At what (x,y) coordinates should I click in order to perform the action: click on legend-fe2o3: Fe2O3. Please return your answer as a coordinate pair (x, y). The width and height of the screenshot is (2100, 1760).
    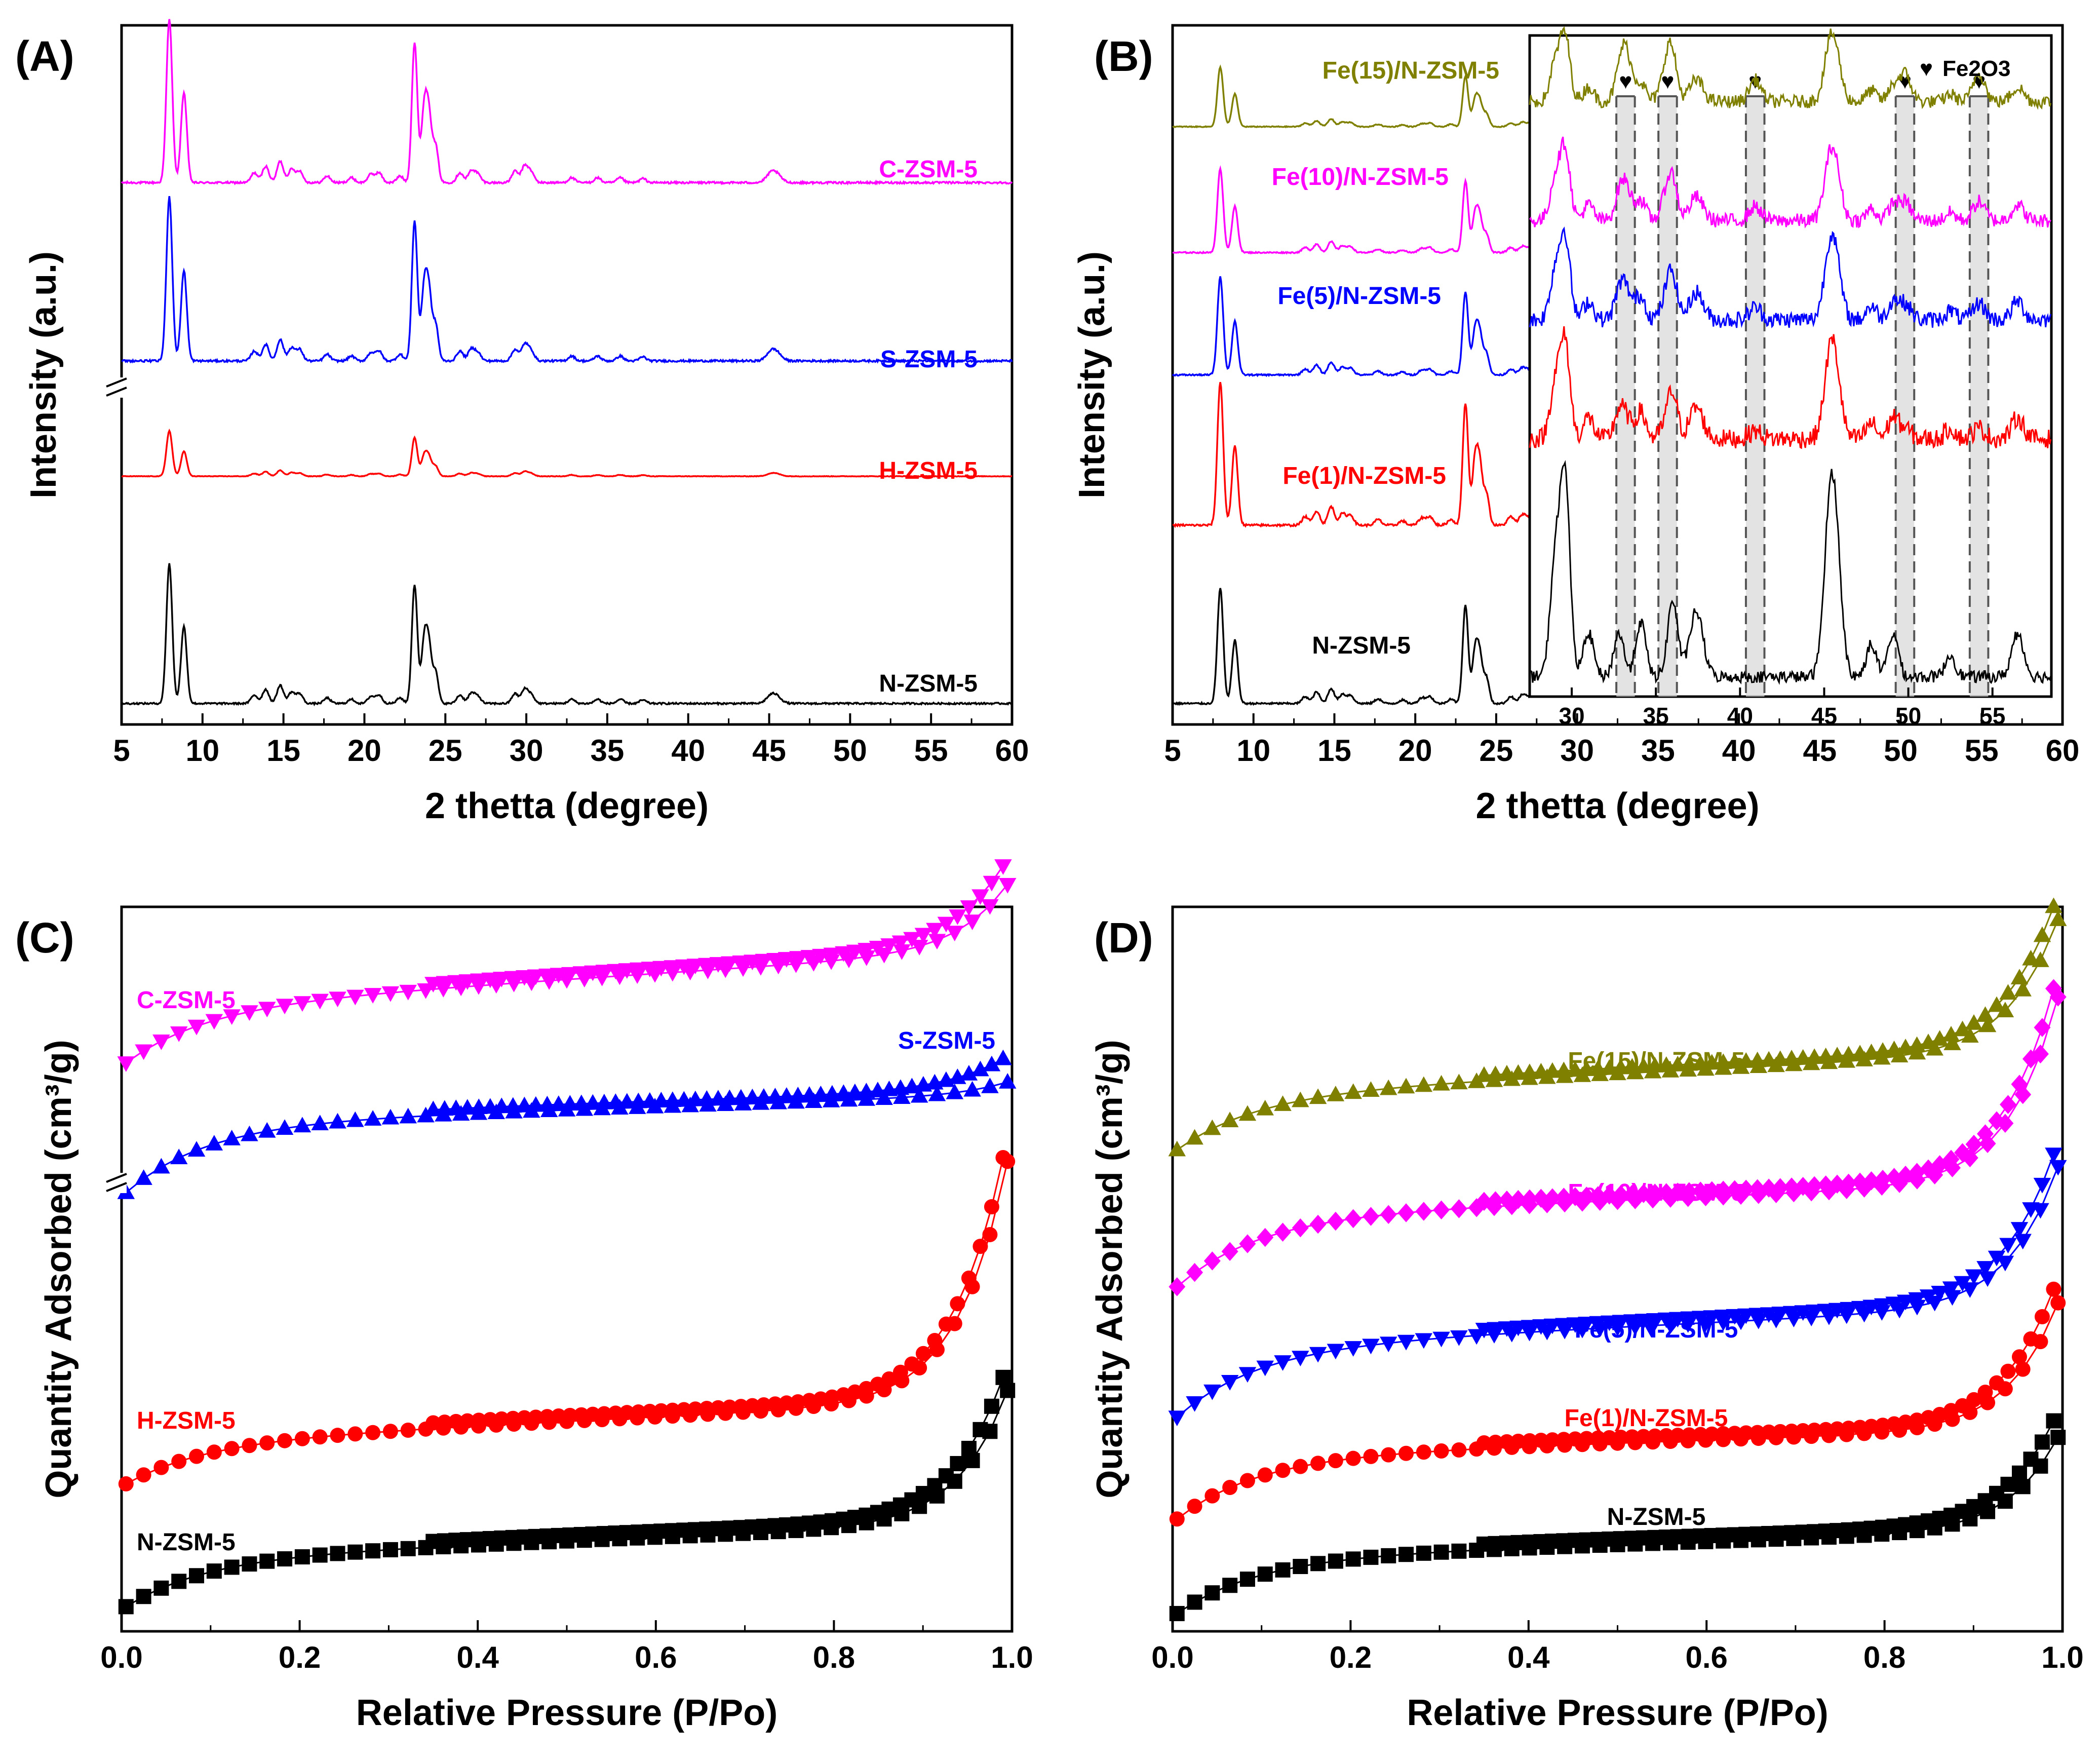
    Looking at the image, I should click on (1976, 68).